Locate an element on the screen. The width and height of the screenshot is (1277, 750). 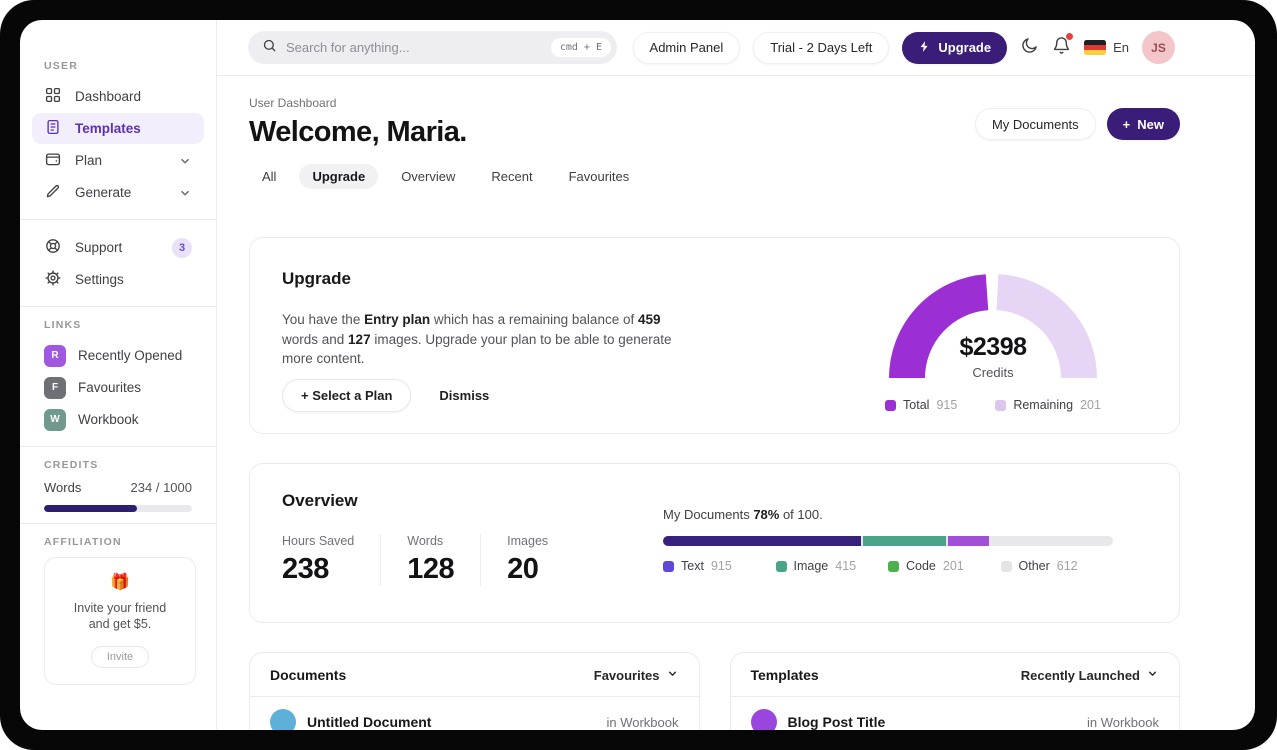
trial-status-button: Trial - 2 Days Left is located at coordinates (821, 47).